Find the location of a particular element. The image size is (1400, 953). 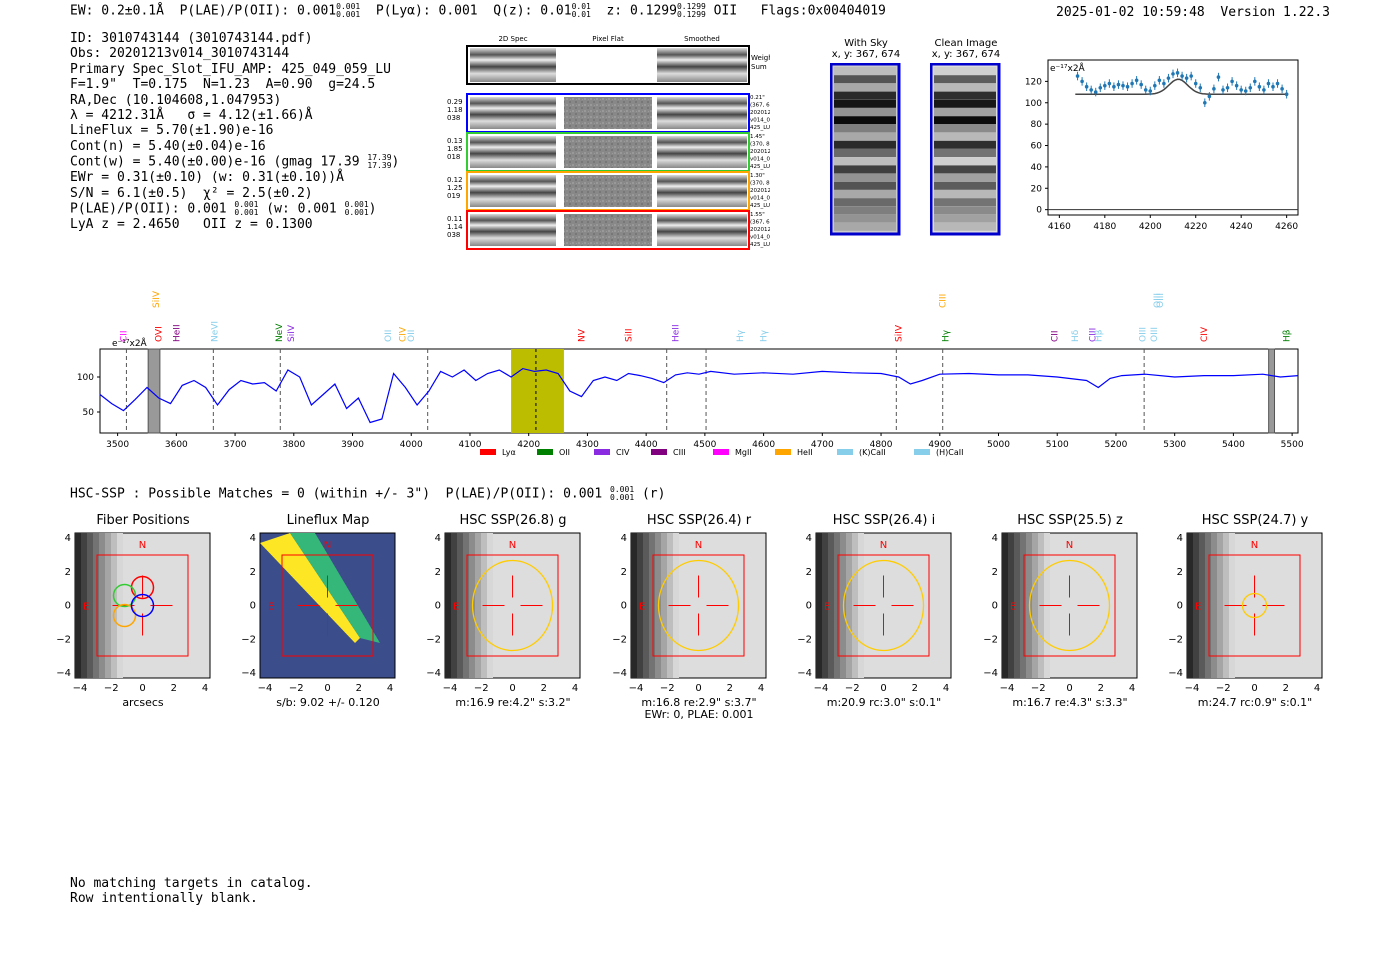

panel-caption: arcsecs is located at coordinates (143, 703).